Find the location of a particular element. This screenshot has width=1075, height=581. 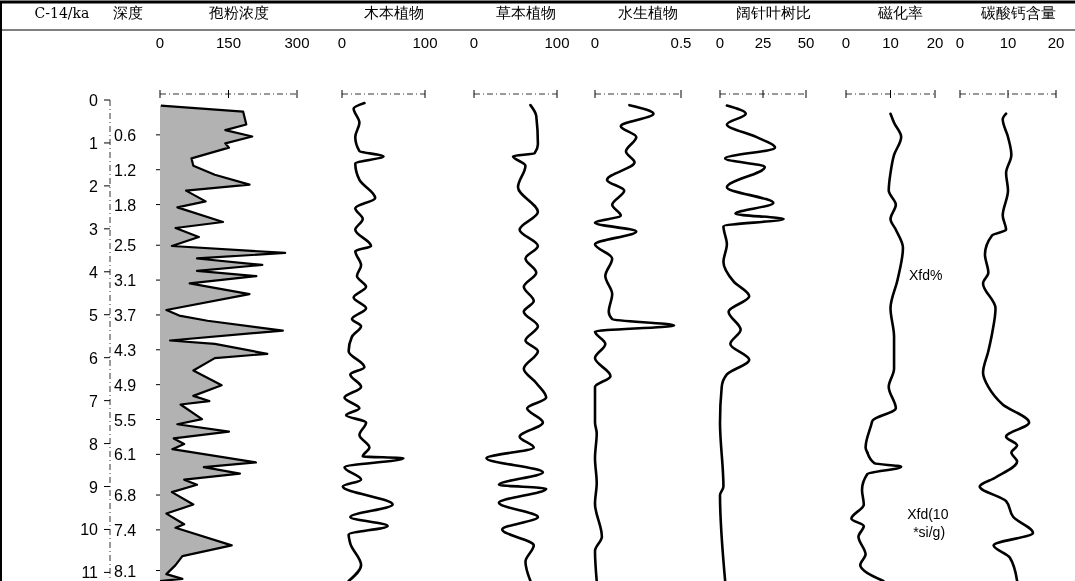

y-tick-label: 9 is located at coordinates (94, 487).